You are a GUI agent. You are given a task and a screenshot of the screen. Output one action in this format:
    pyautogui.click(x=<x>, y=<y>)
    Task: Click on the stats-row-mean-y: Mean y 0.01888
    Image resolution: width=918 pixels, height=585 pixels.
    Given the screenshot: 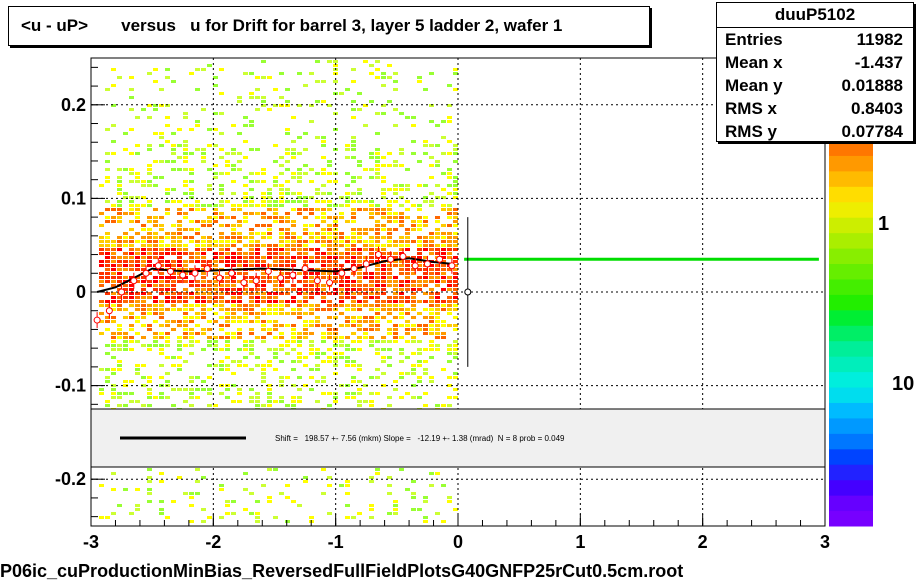 What is the action you would take?
    pyautogui.click(x=815, y=85)
    